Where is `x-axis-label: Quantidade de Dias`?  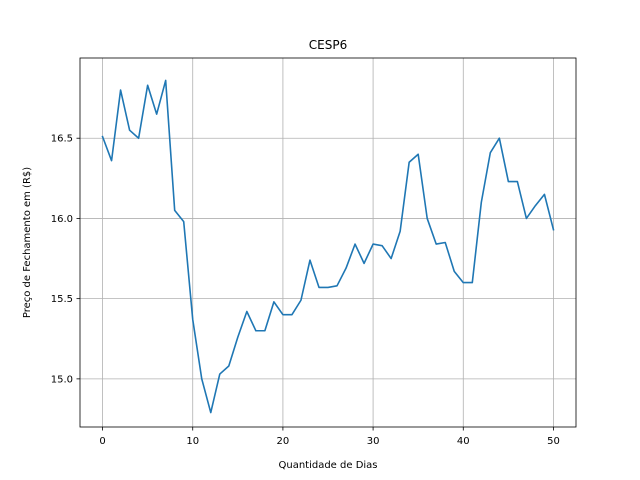 x-axis-label: Quantidade de Dias is located at coordinates (327, 465).